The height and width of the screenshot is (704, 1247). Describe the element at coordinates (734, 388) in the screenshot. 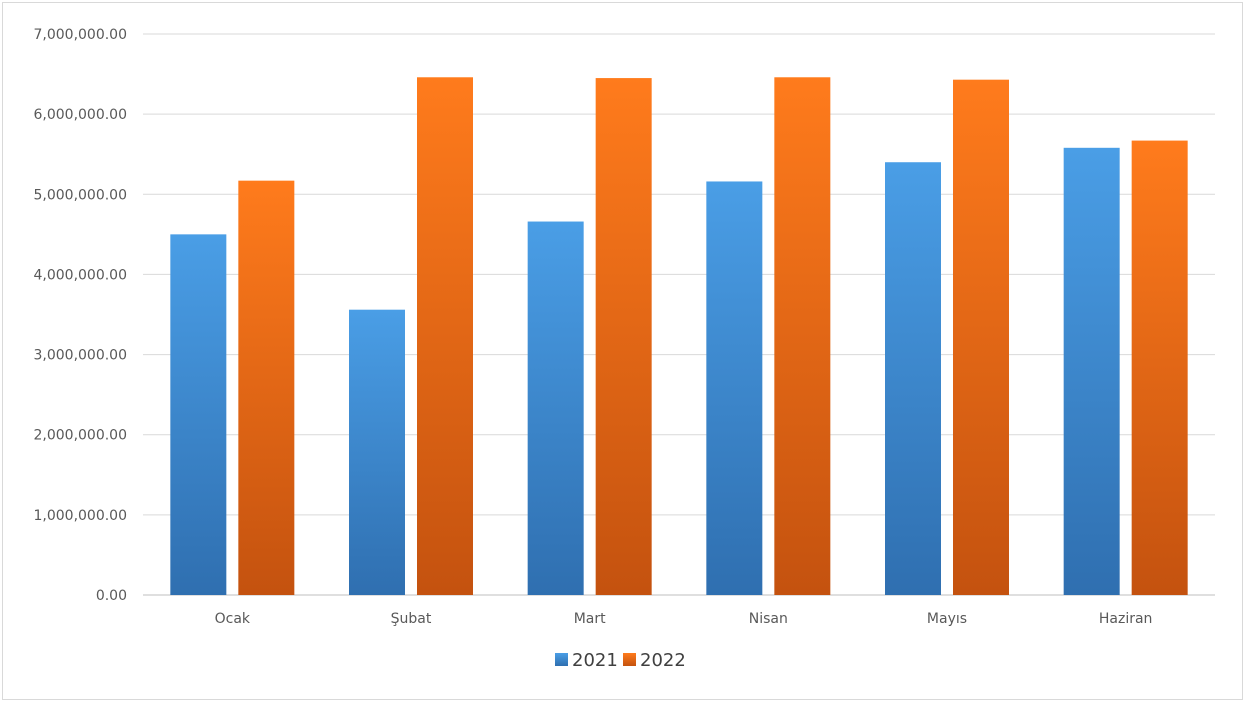

I see `bar-2021-Nisan` at that location.